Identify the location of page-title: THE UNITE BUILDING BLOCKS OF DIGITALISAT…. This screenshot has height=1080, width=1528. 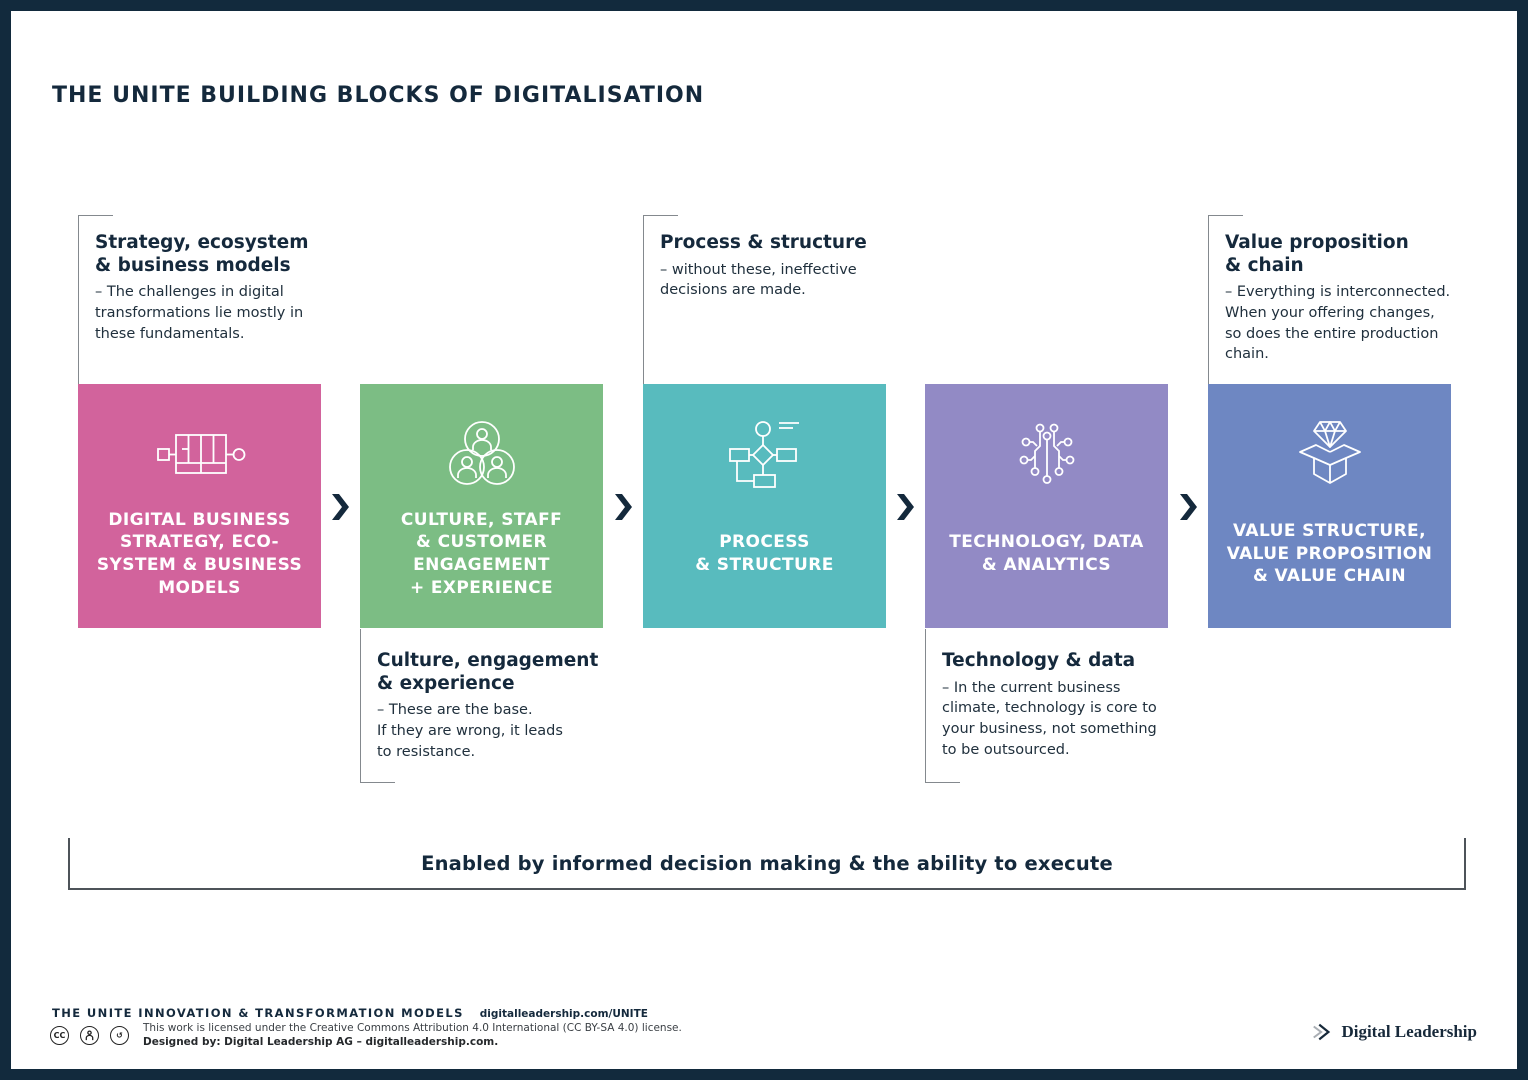
(378, 95).